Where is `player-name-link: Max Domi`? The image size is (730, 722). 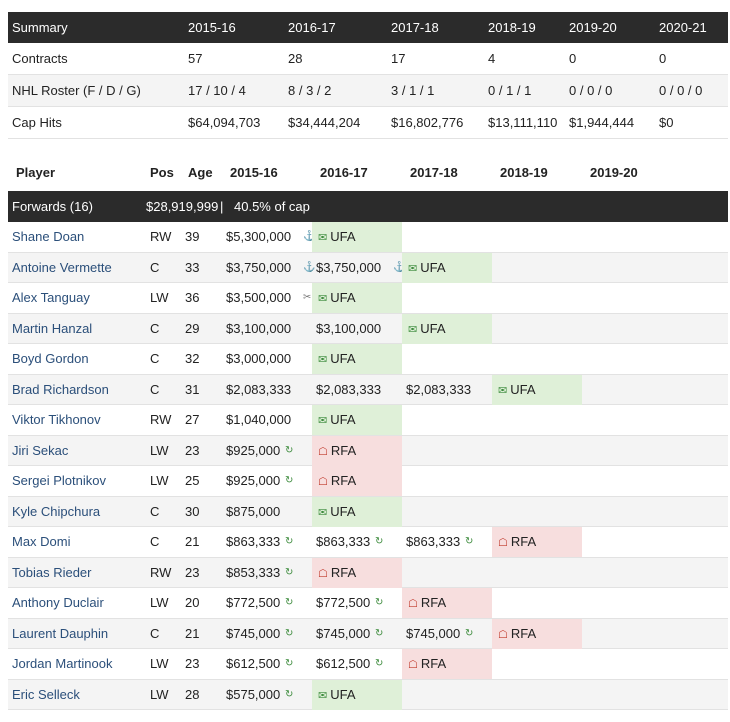
player-name-link: Max Domi is located at coordinates (41, 541).